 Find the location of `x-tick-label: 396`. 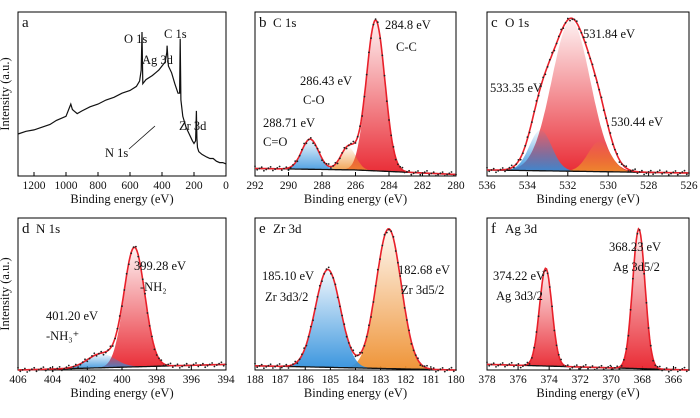

x-tick-label: 396 is located at coordinates (192, 380).